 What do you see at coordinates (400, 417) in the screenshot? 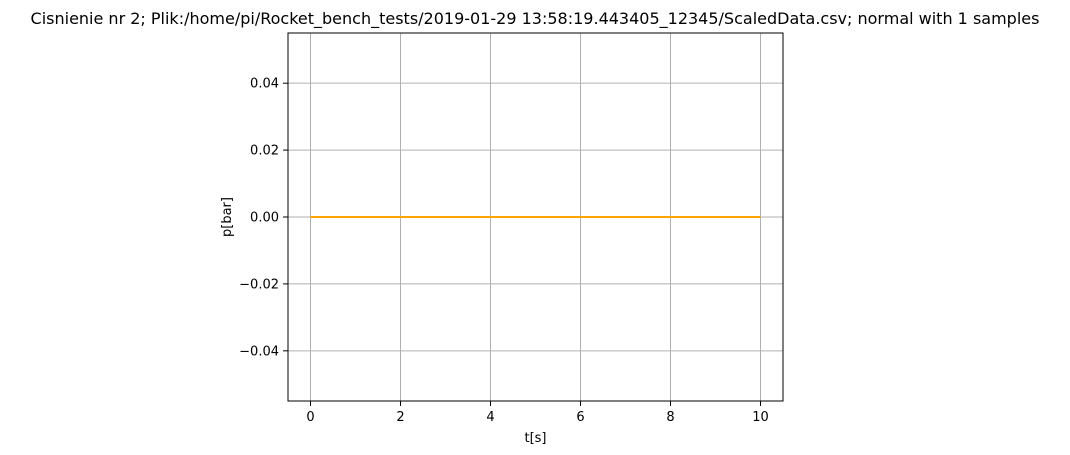
I see `x-tick-label: 2` at bounding box center [400, 417].